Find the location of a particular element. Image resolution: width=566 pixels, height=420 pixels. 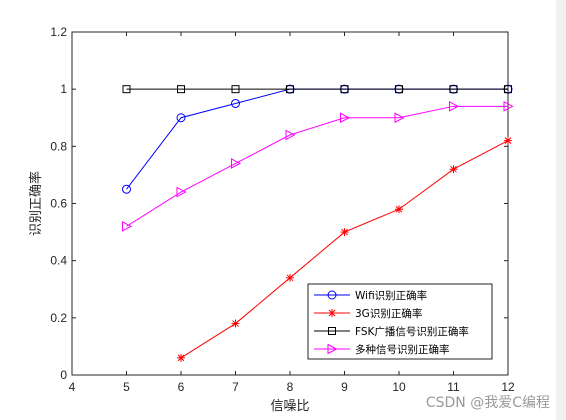

right-edge-strip is located at coordinates (561, 210).